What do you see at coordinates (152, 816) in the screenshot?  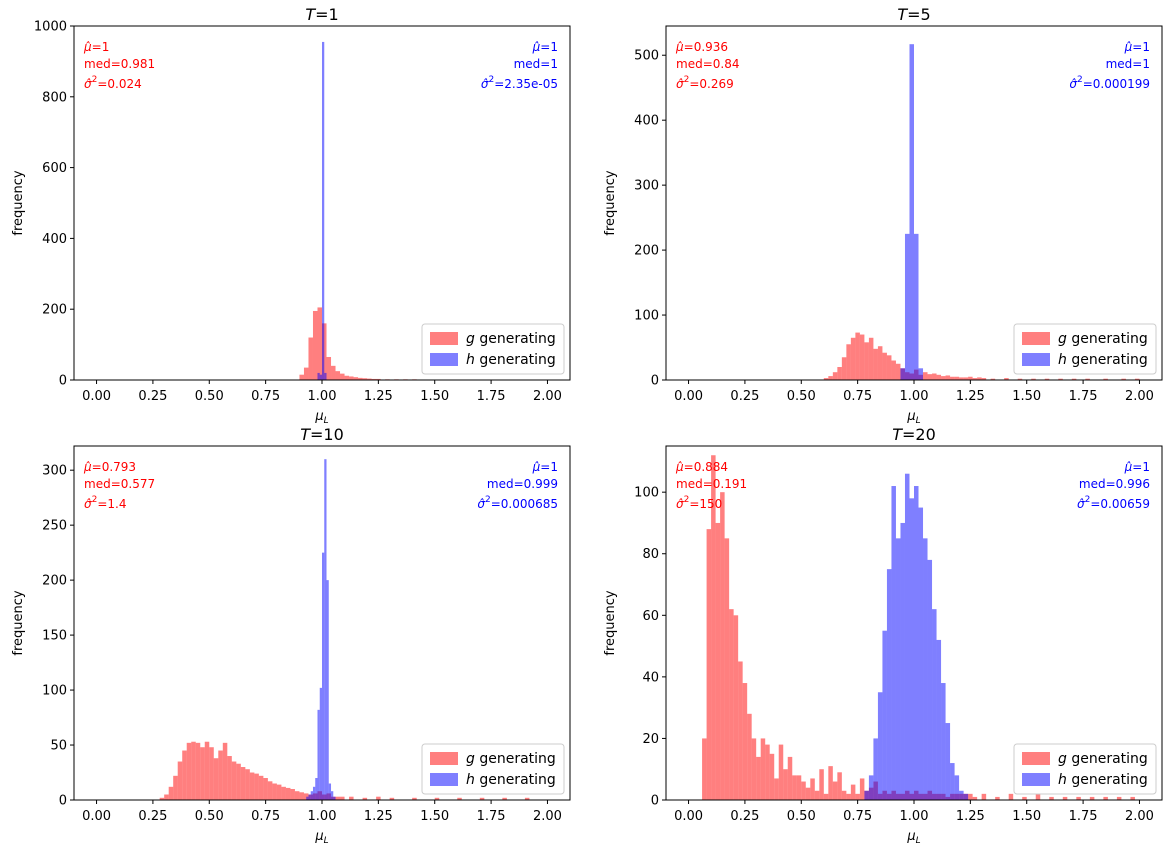 I see `x-tick-label: 0.25` at bounding box center [152, 816].